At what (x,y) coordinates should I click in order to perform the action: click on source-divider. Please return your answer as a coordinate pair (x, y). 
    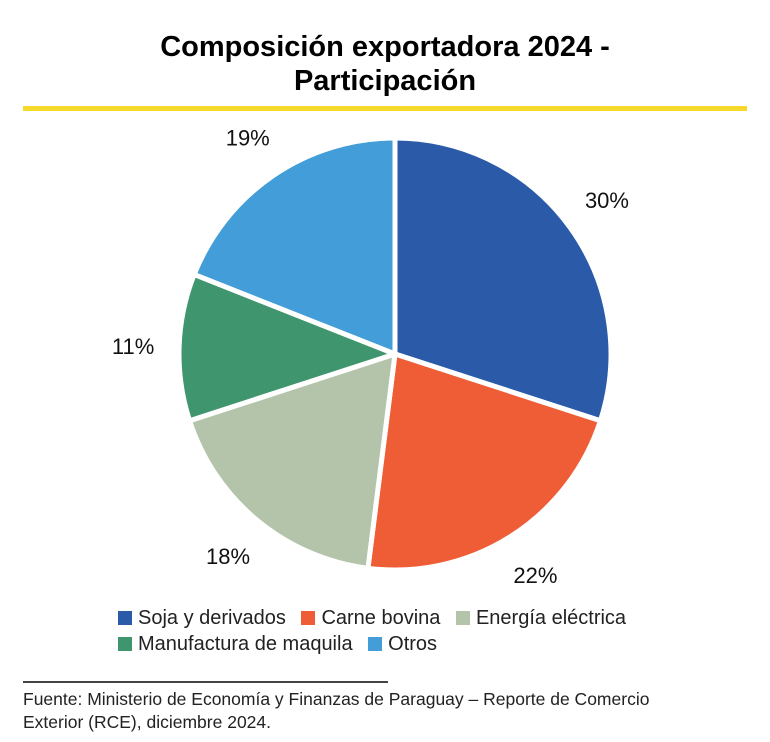
    Looking at the image, I should click on (205, 682).